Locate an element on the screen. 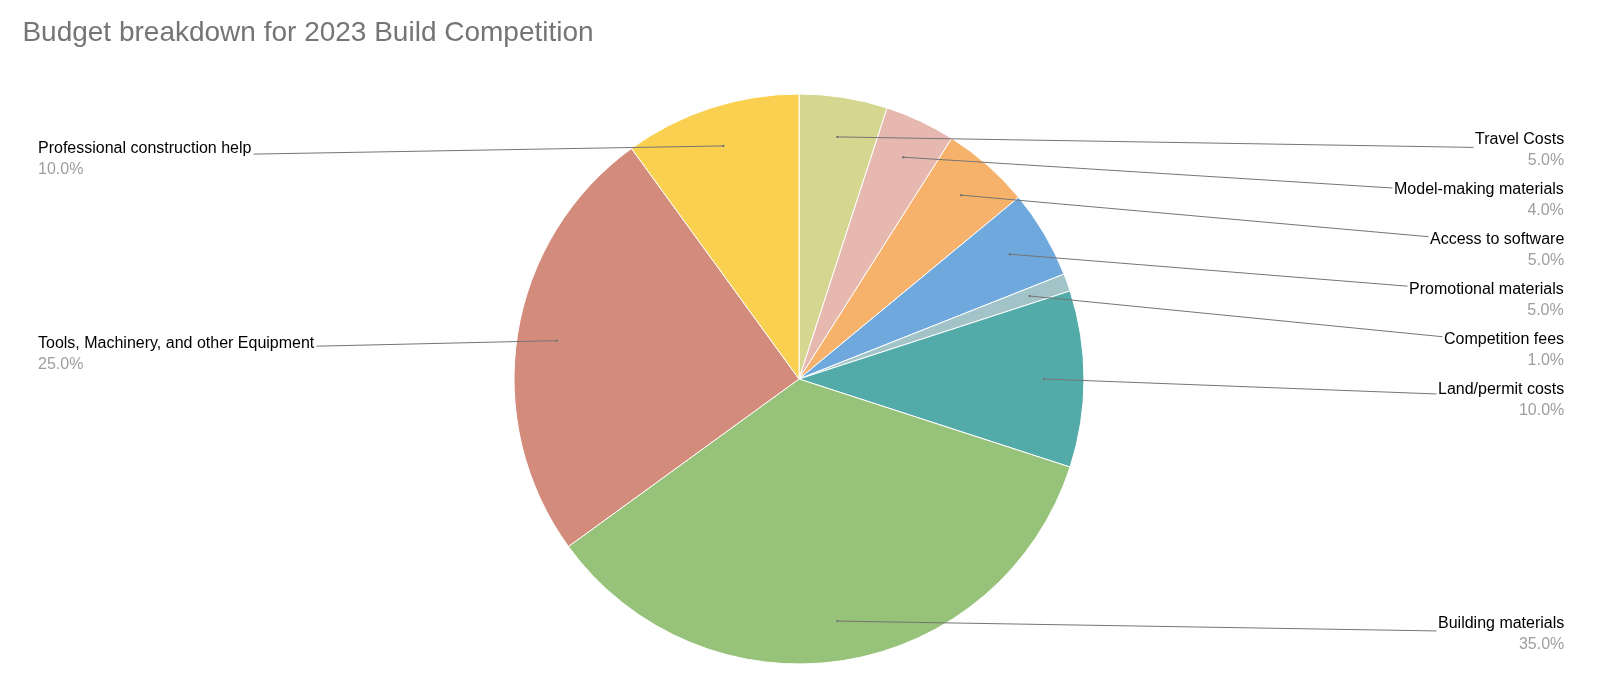 The height and width of the screenshot is (698, 1600). slice-label: Land/permit costs is located at coordinates (1501, 388).